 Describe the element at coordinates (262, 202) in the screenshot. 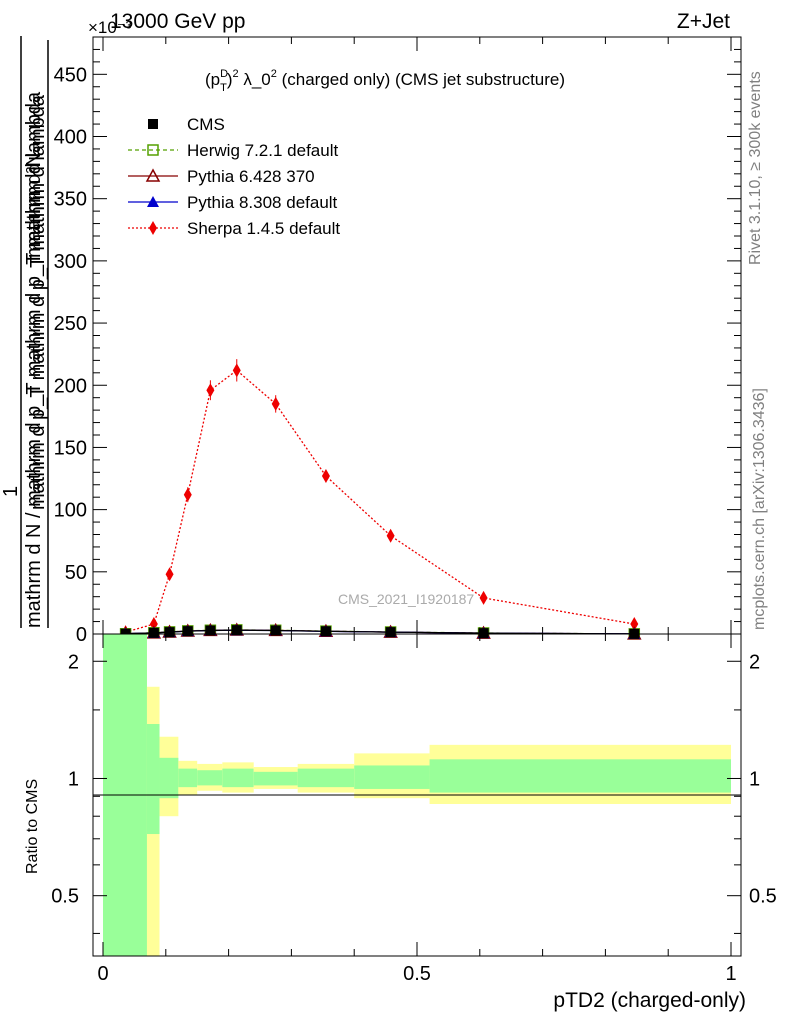

I see `legend-label: Pythia 8.308 default` at that location.